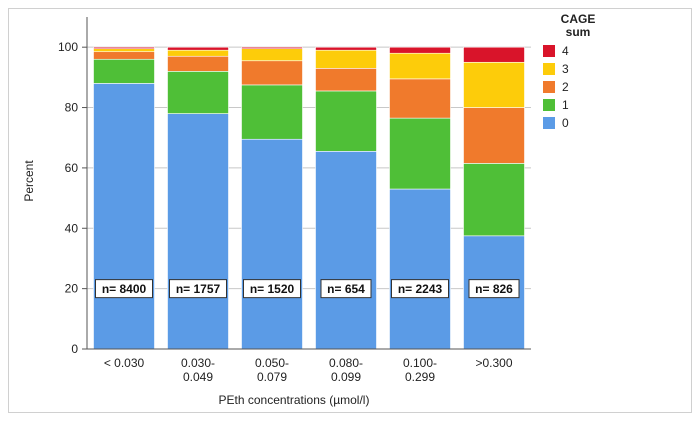  What do you see at coordinates (420, 66) in the screenshot?
I see `bar-segment-cat4-cage3` at bounding box center [420, 66].